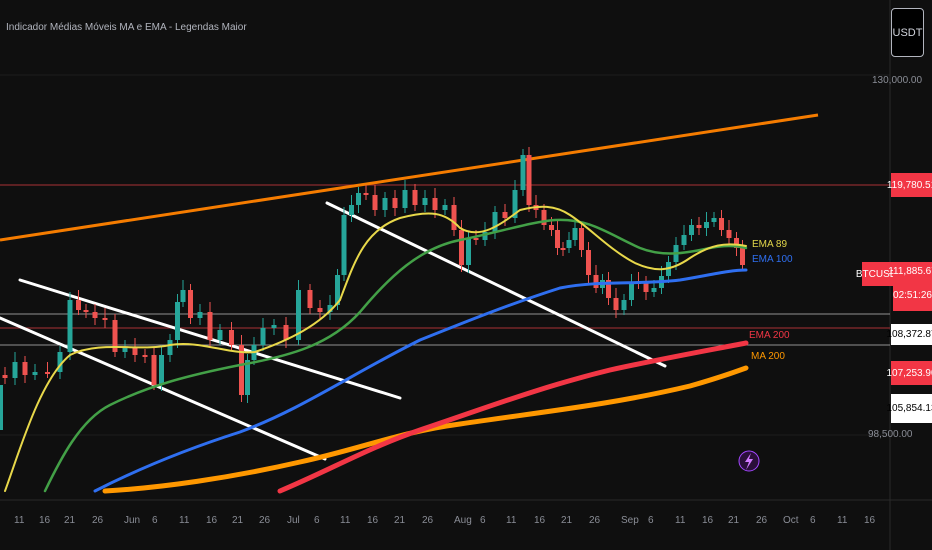 Image resolution: width=932 pixels, height=550 pixels. What do you see at coordinates (910, 271) in the screenshot?
I see `last-price-tag: 111,885.67` at bounding box center [910, 271].